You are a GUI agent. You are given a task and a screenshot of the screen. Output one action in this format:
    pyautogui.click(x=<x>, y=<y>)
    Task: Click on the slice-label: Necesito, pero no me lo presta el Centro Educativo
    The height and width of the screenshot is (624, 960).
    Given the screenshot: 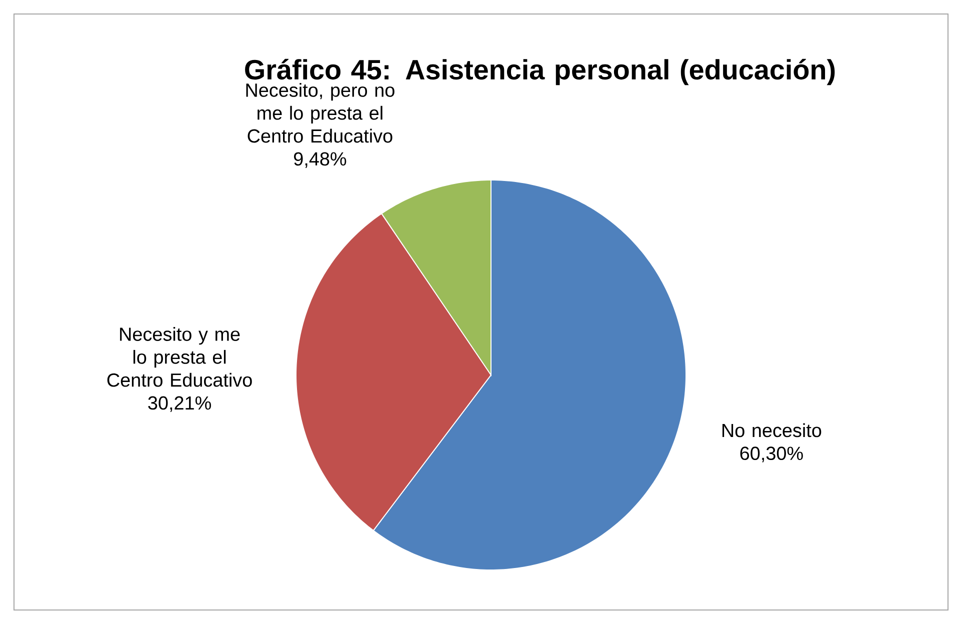 What is the action you would take?
    pyautogui.click(x=320, y=112)
    